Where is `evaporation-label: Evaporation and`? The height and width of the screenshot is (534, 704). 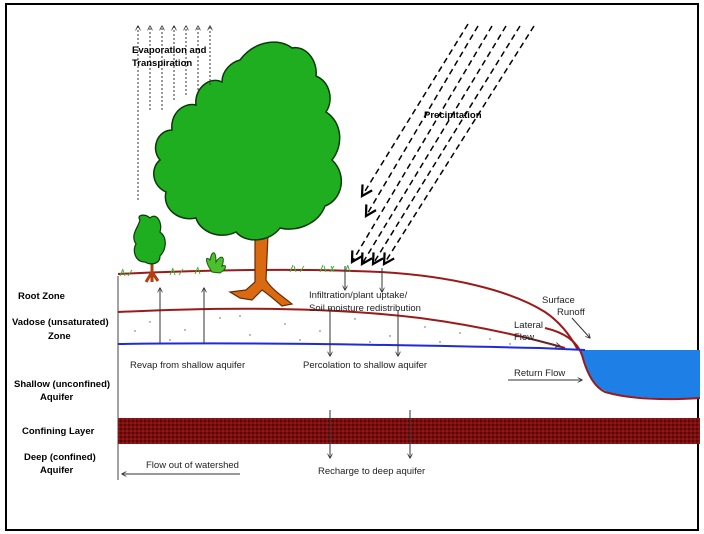 evaporation-label: Evaporation and is located at coordinates (169, 50).